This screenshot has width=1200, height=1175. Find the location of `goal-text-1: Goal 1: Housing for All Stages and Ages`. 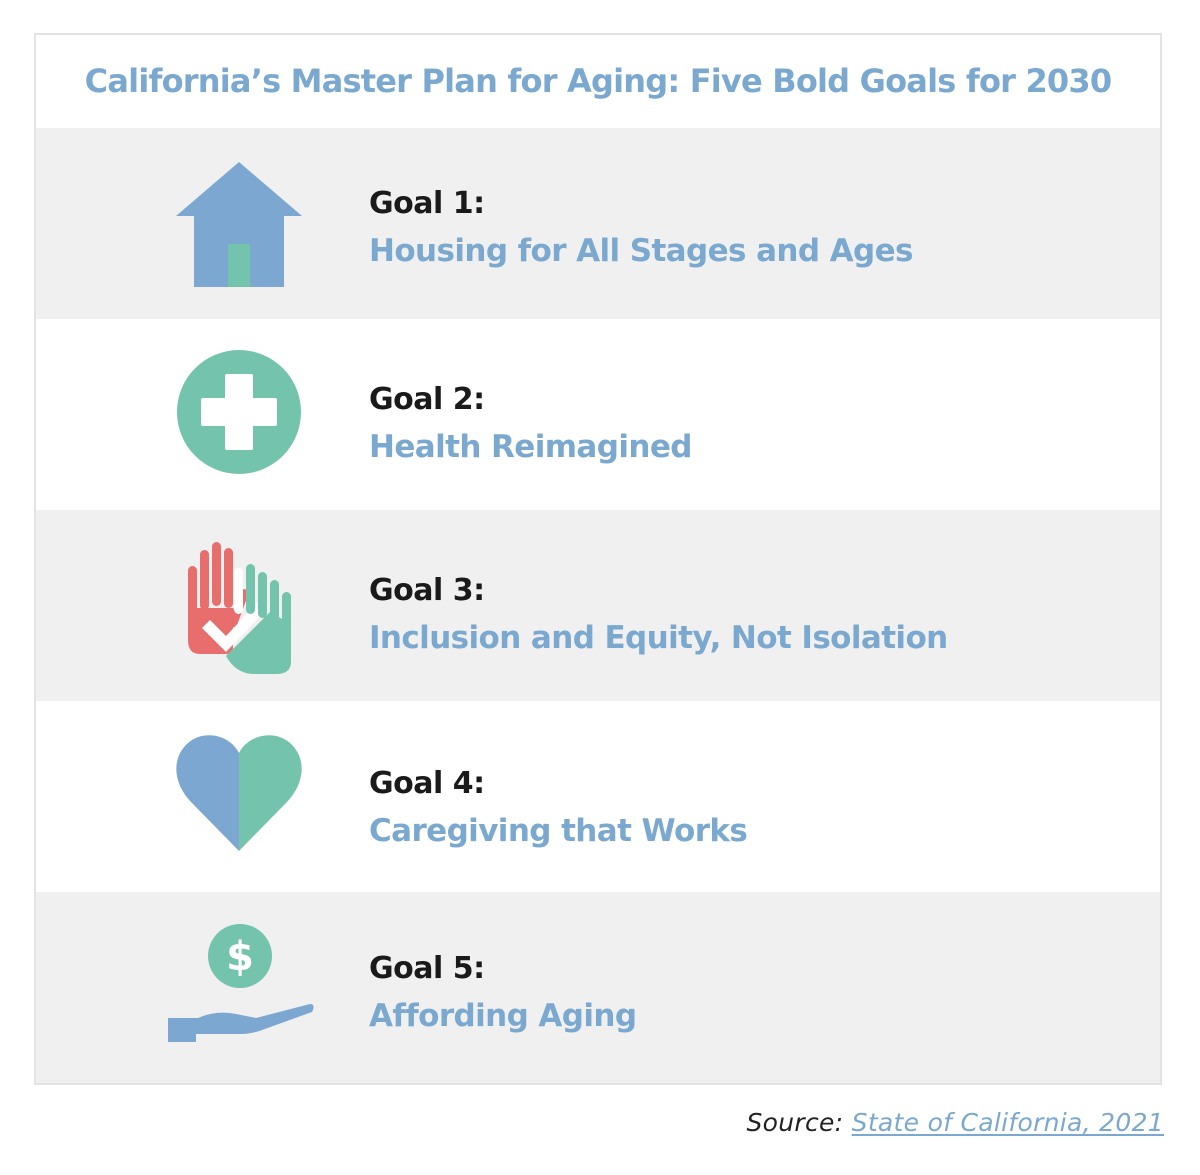

goal-text-1: Goal 1: Housing for All Stages and Ages is located at coordinates (641, 228).